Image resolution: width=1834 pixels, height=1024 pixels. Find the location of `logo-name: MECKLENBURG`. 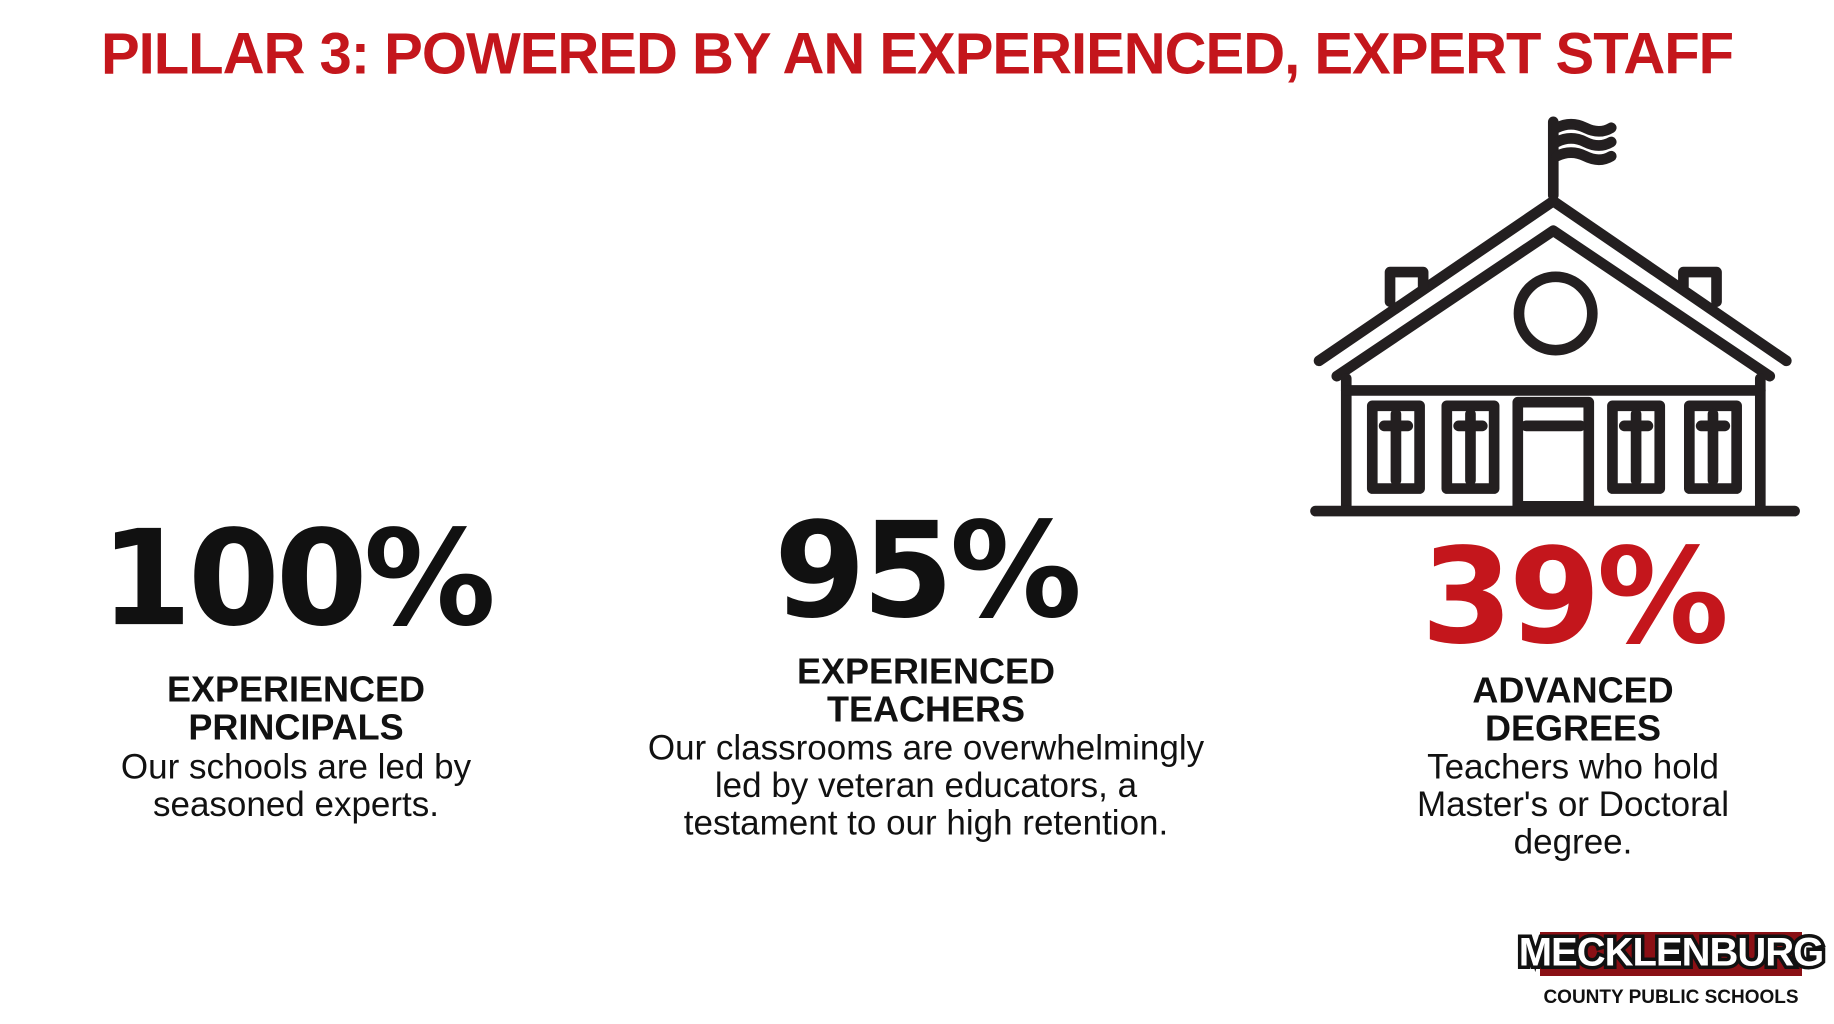

logo-name: MECKLENBURG is located at coordinates (1671, 953).